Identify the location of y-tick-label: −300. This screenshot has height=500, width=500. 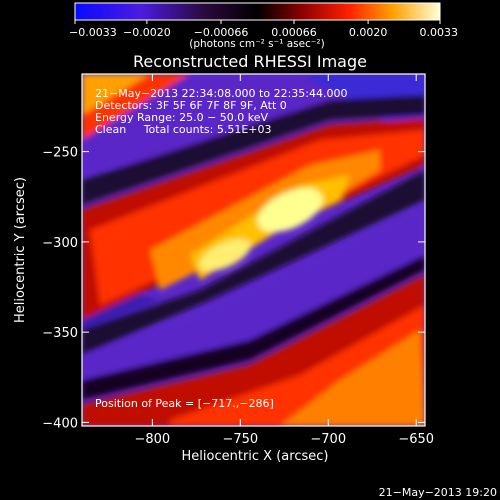
(60, 243).